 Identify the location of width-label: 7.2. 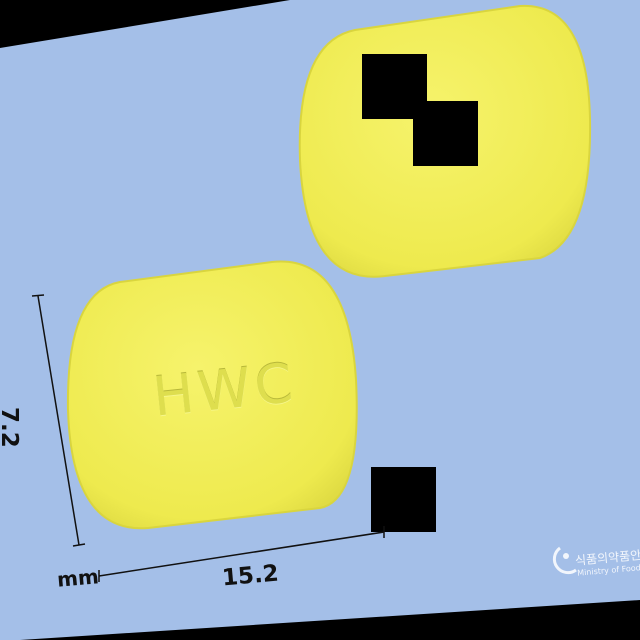
(11, 427).